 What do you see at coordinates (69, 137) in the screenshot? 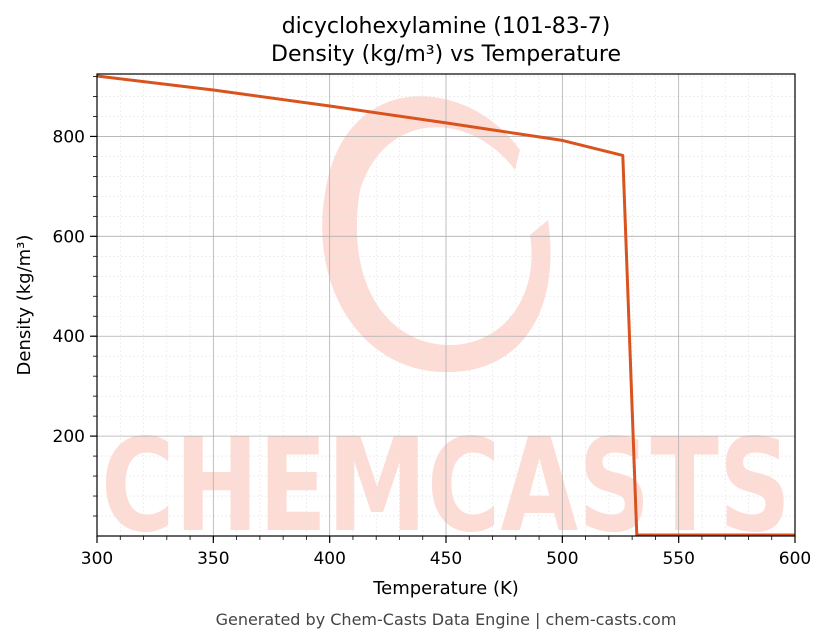
I see `y-tick-label: 800` at bounding box center [69, 137].